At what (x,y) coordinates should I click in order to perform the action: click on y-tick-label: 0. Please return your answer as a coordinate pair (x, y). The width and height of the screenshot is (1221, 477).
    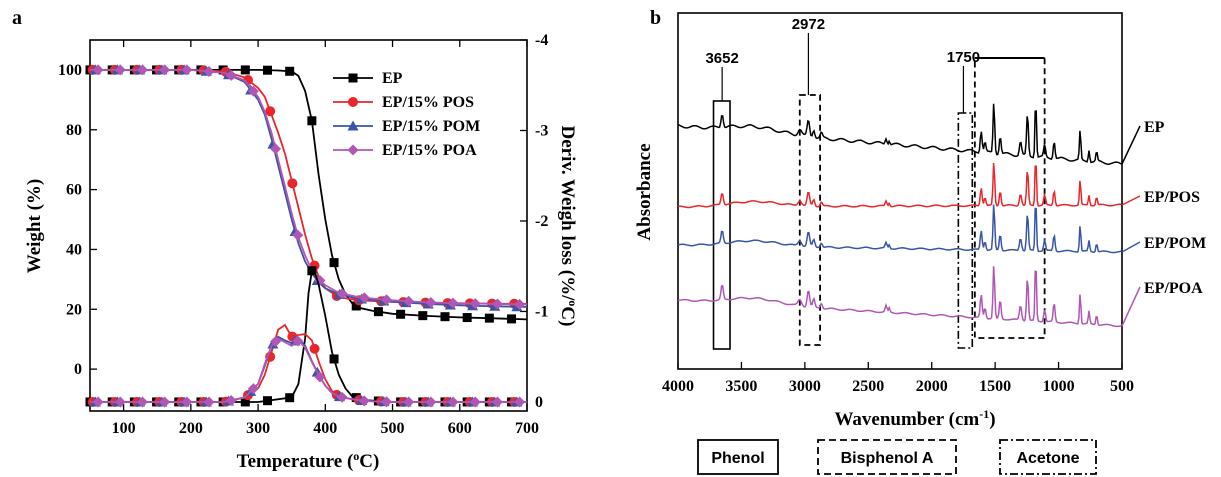
    Looking at the image, I should click on (78, 369).